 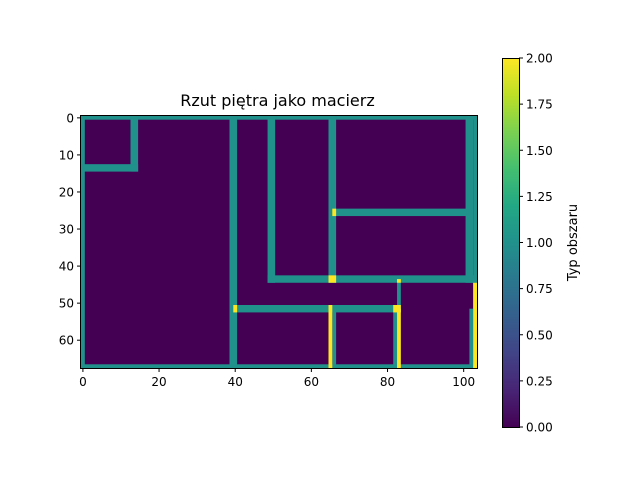 I want to click on x-tick-label: 60, so click(x=311, y=382).